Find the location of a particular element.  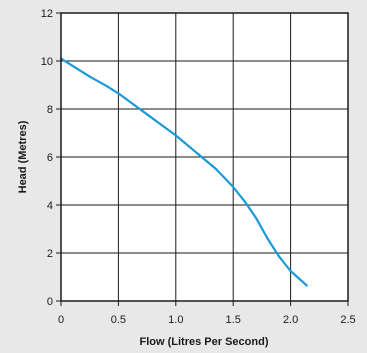

x-tick-label: 0.5 is located at coordinates (118, 320).